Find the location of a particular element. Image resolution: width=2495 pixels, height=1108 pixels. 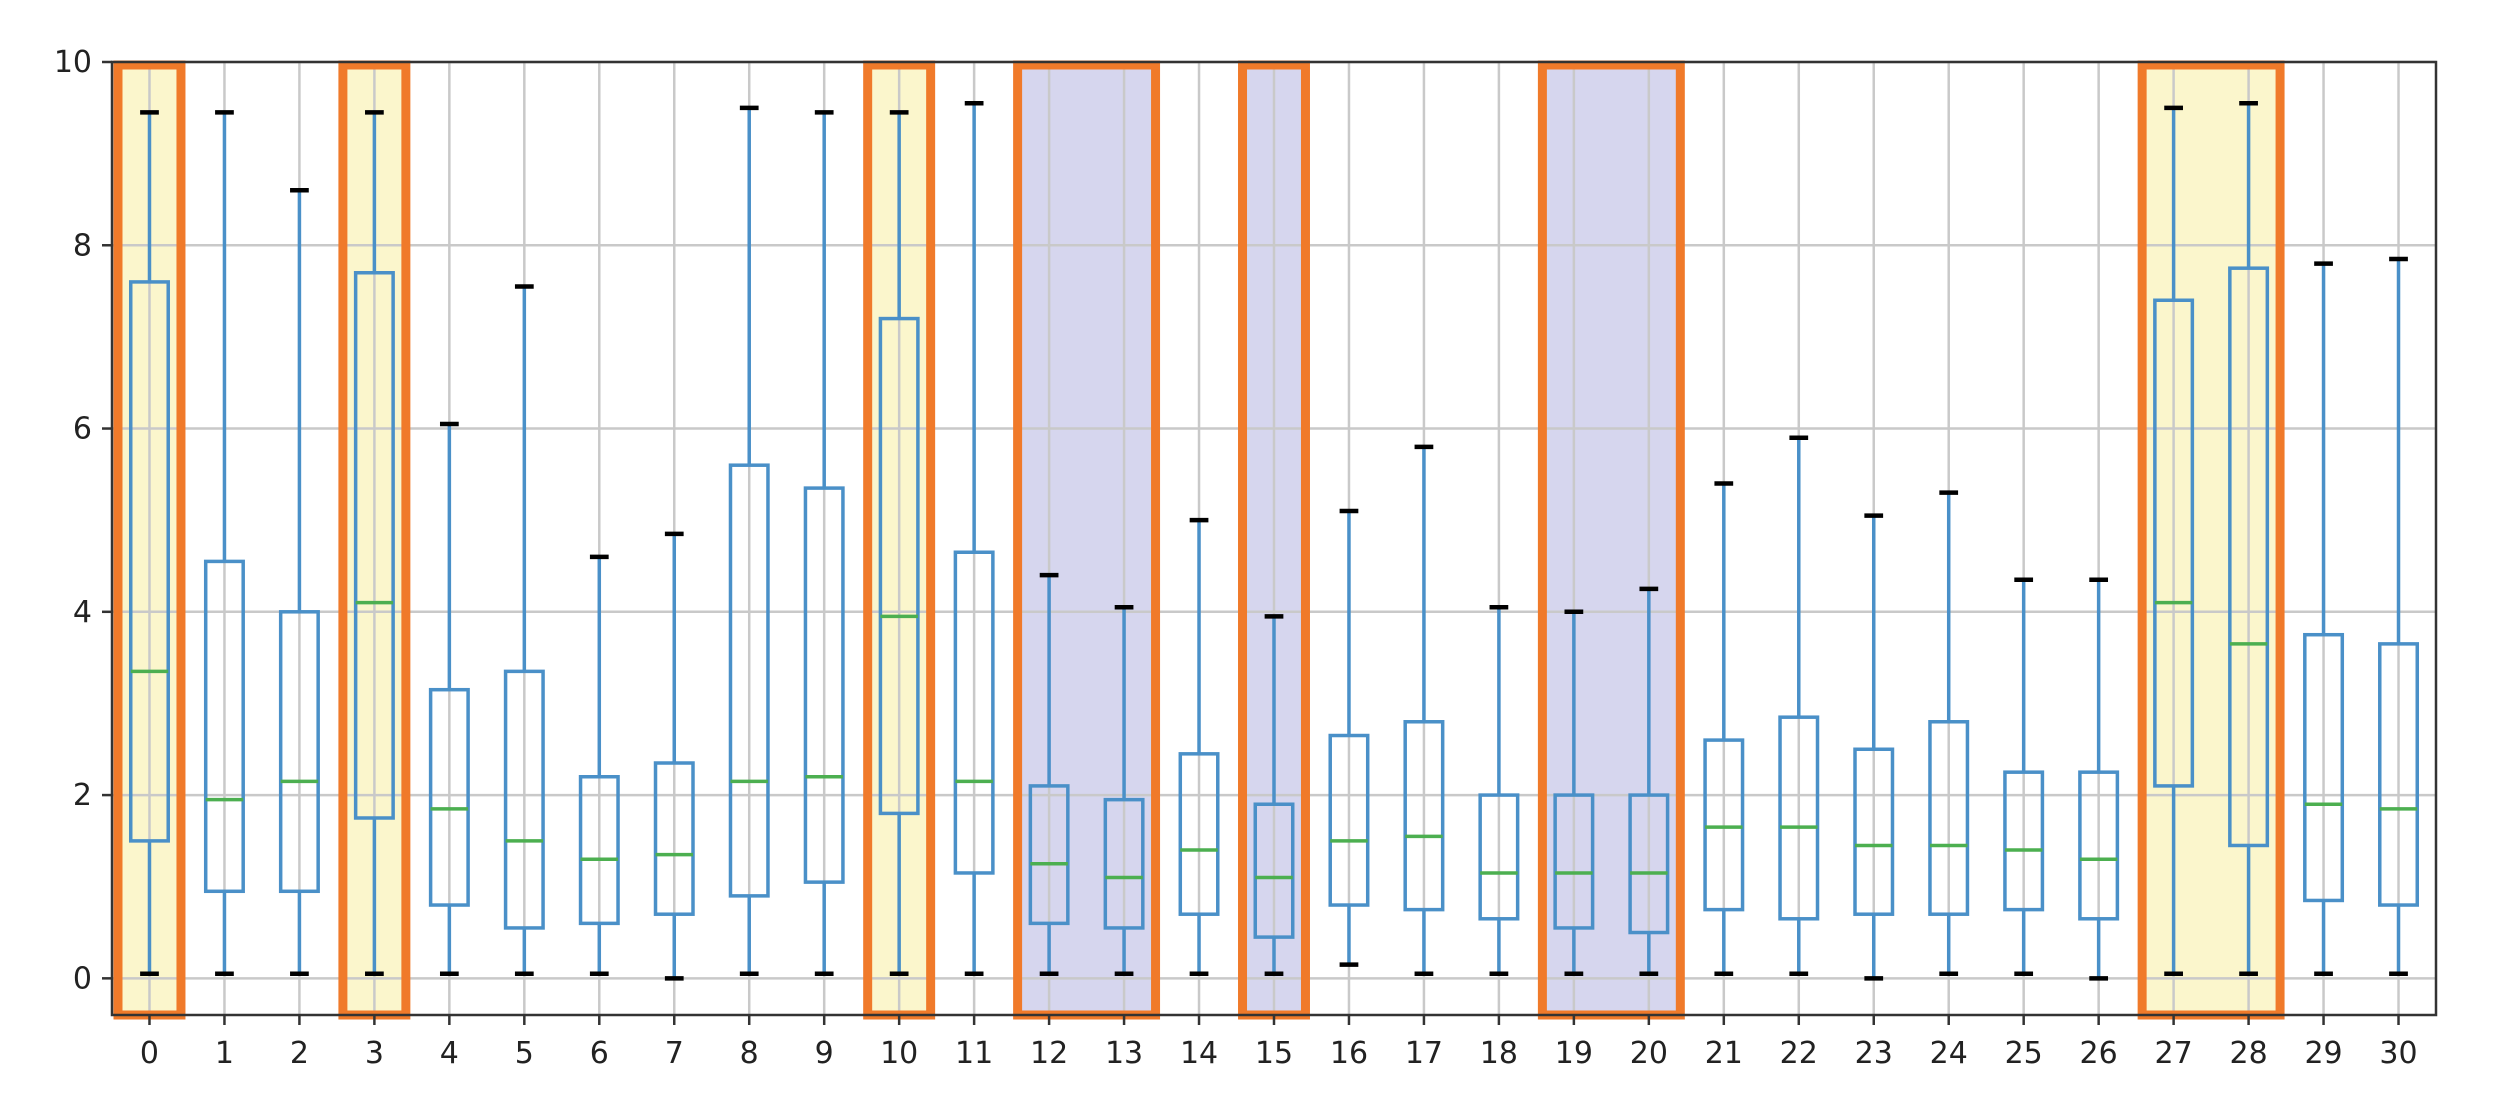

xtick-label-24: 24 is located at coordinates (1949, 1053).